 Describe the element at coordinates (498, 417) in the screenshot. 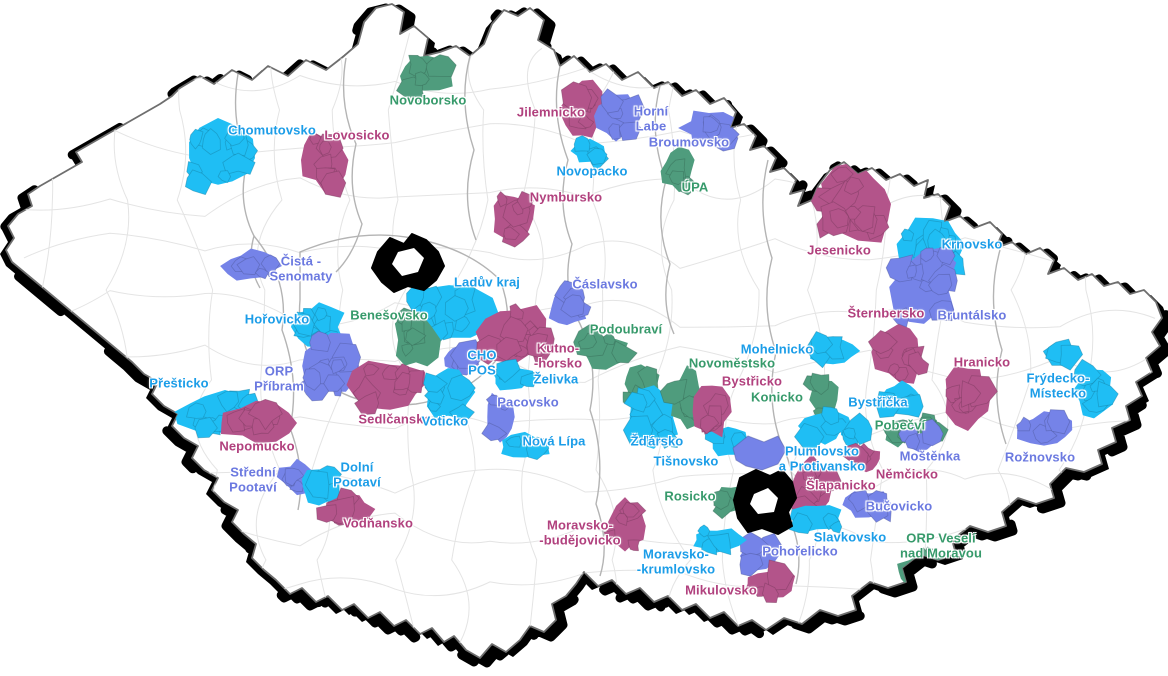

I see `region-pacovsko` at that location.